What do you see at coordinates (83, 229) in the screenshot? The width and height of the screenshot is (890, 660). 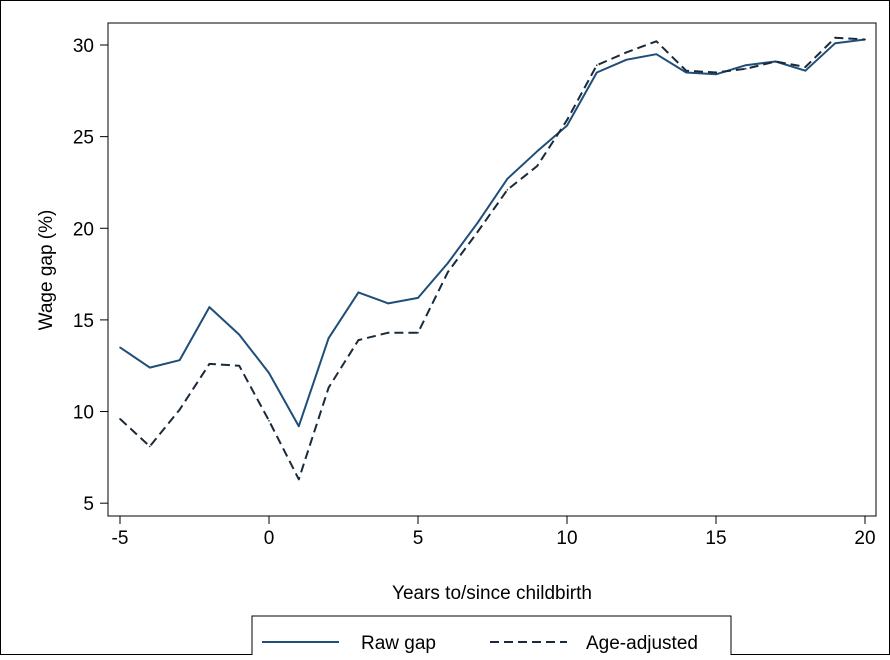 I see `y-tick-label: 20` at bounding box center [83, 229].